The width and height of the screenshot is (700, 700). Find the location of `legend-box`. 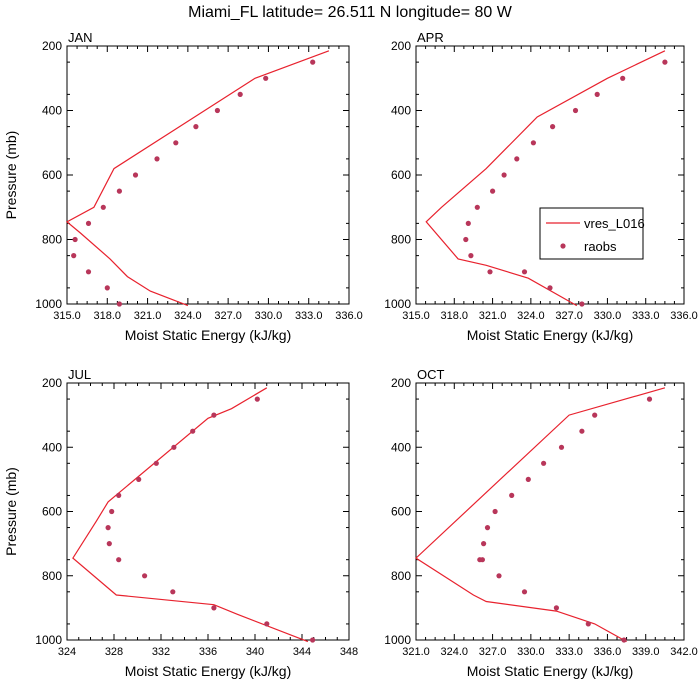

legend-box is located at coordinates (591, 233).